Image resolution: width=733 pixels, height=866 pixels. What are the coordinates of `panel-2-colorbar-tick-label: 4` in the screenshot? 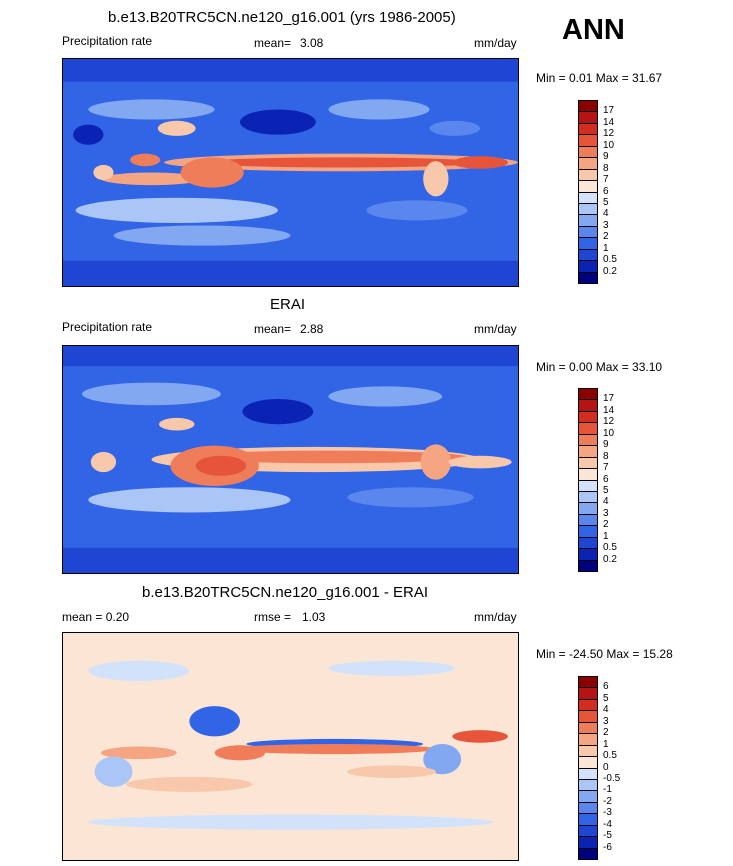 It's located at (606, 502).